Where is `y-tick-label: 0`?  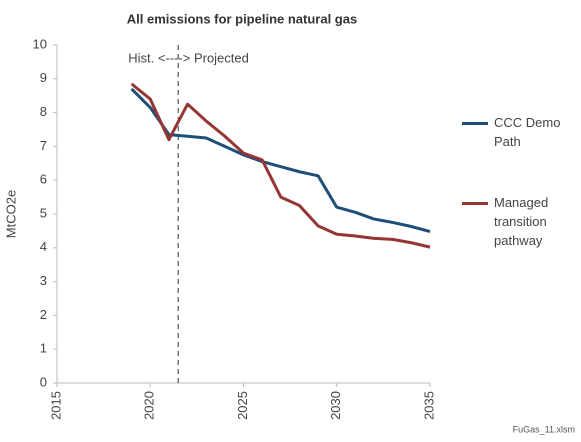
y-tick-label: 0 is located at coordinates (43, 381).